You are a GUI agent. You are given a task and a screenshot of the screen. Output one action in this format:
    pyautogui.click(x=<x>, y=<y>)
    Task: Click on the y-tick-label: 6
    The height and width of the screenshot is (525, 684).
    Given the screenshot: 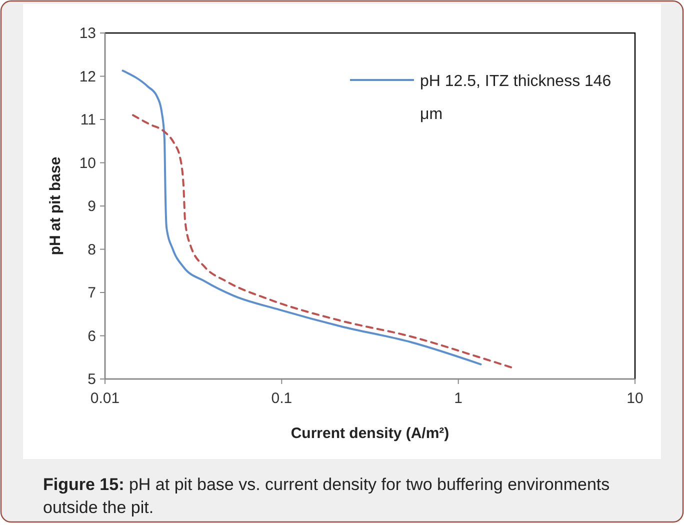 What is the action you would take?
    pyautogui.click(x=92, y=336)
    